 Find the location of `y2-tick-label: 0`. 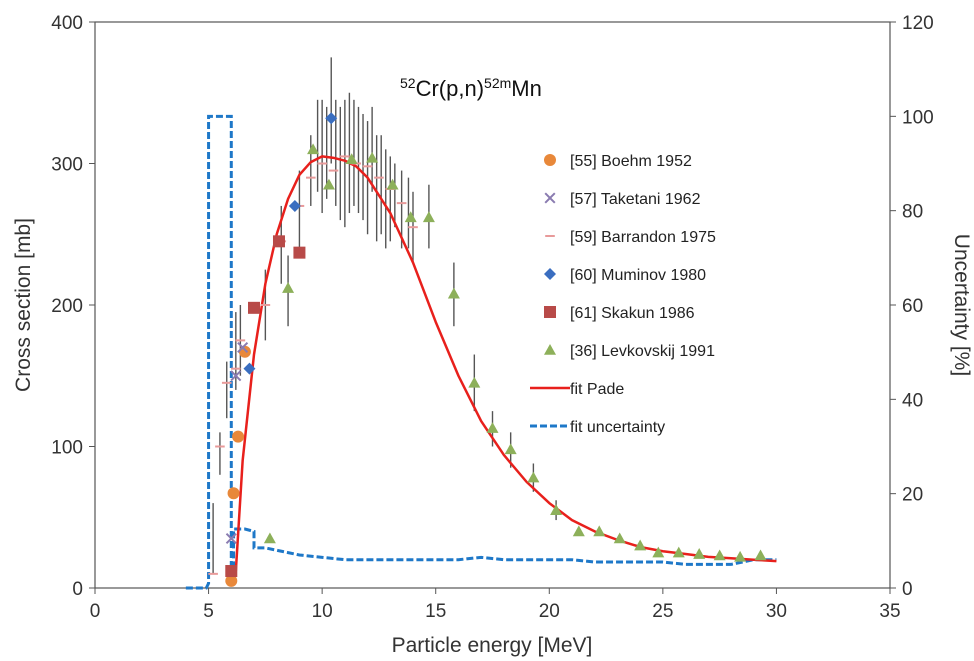

y2-tick-label: 0 is located at coordinates (907, 589).